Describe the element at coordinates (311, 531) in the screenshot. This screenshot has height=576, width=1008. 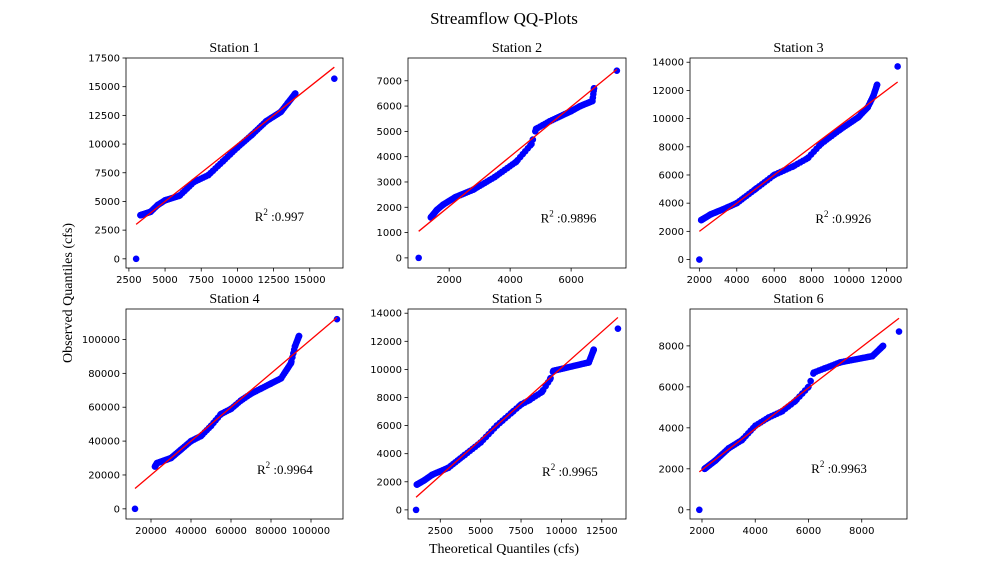
I see `x-tick-label: 100000` at that location.